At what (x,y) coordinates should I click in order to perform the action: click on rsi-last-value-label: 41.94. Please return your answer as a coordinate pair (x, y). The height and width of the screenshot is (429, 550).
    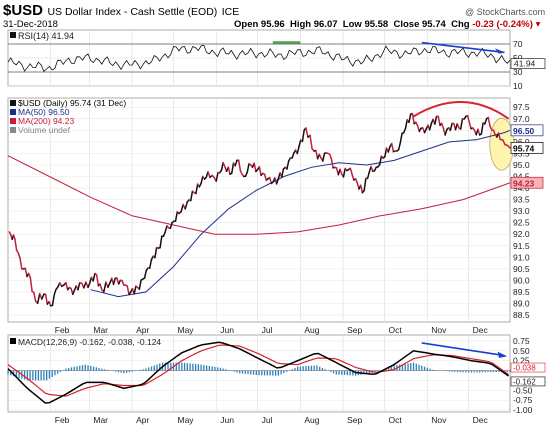
    Looking at the image, I should click on (525, 64).